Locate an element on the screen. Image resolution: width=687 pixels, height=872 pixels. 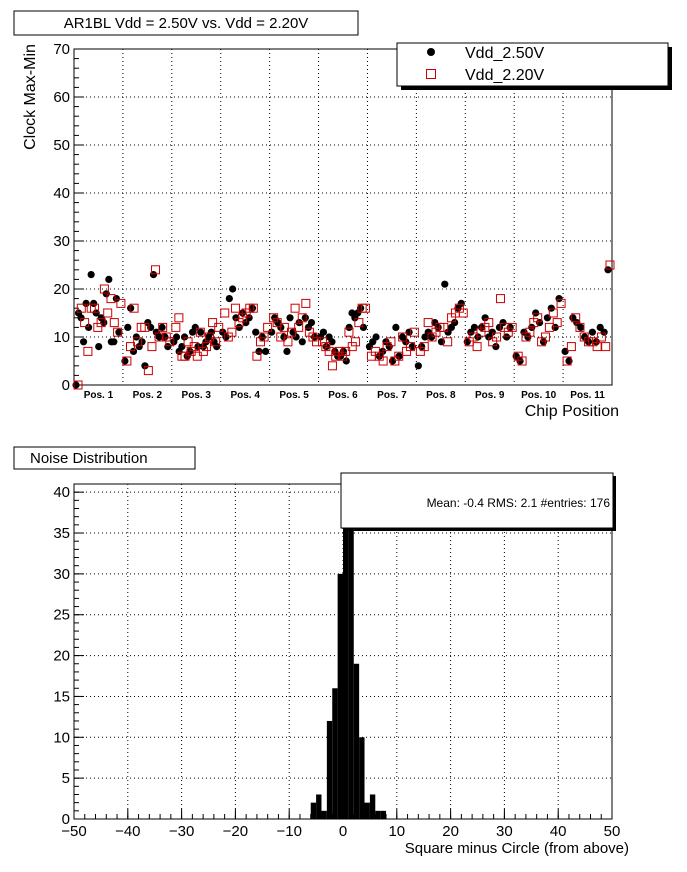
scatter-title-box is located at coordinates (186, 23).